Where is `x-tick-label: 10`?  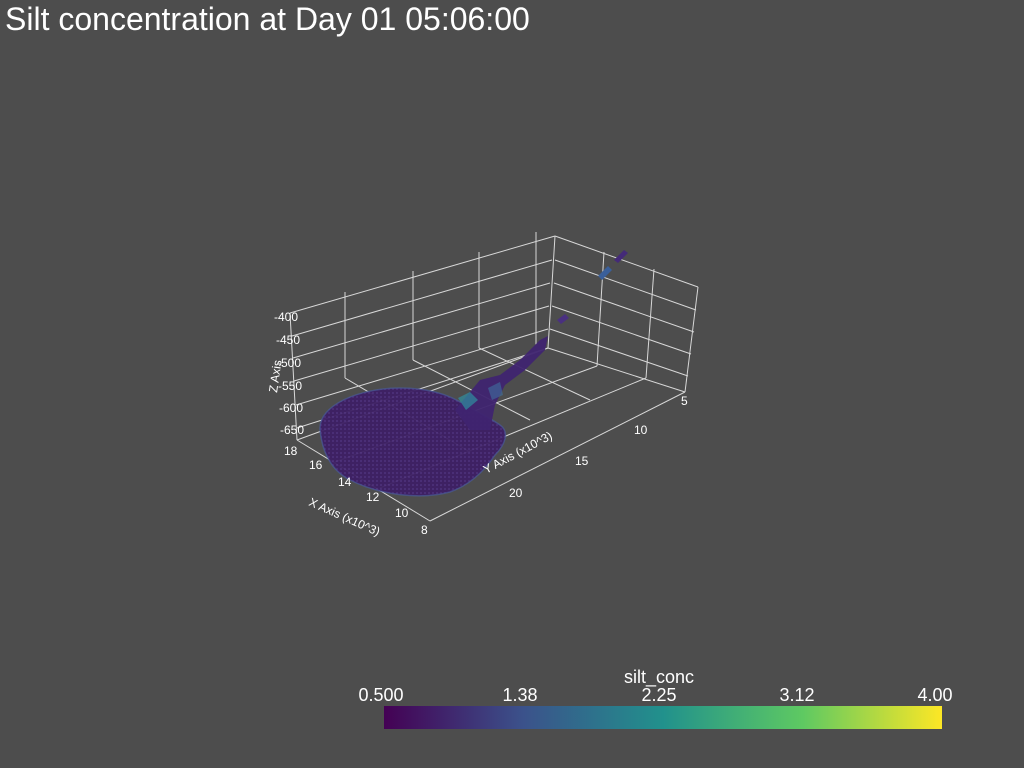
x-tick-label: 10 is located at coordinates (402, 513).